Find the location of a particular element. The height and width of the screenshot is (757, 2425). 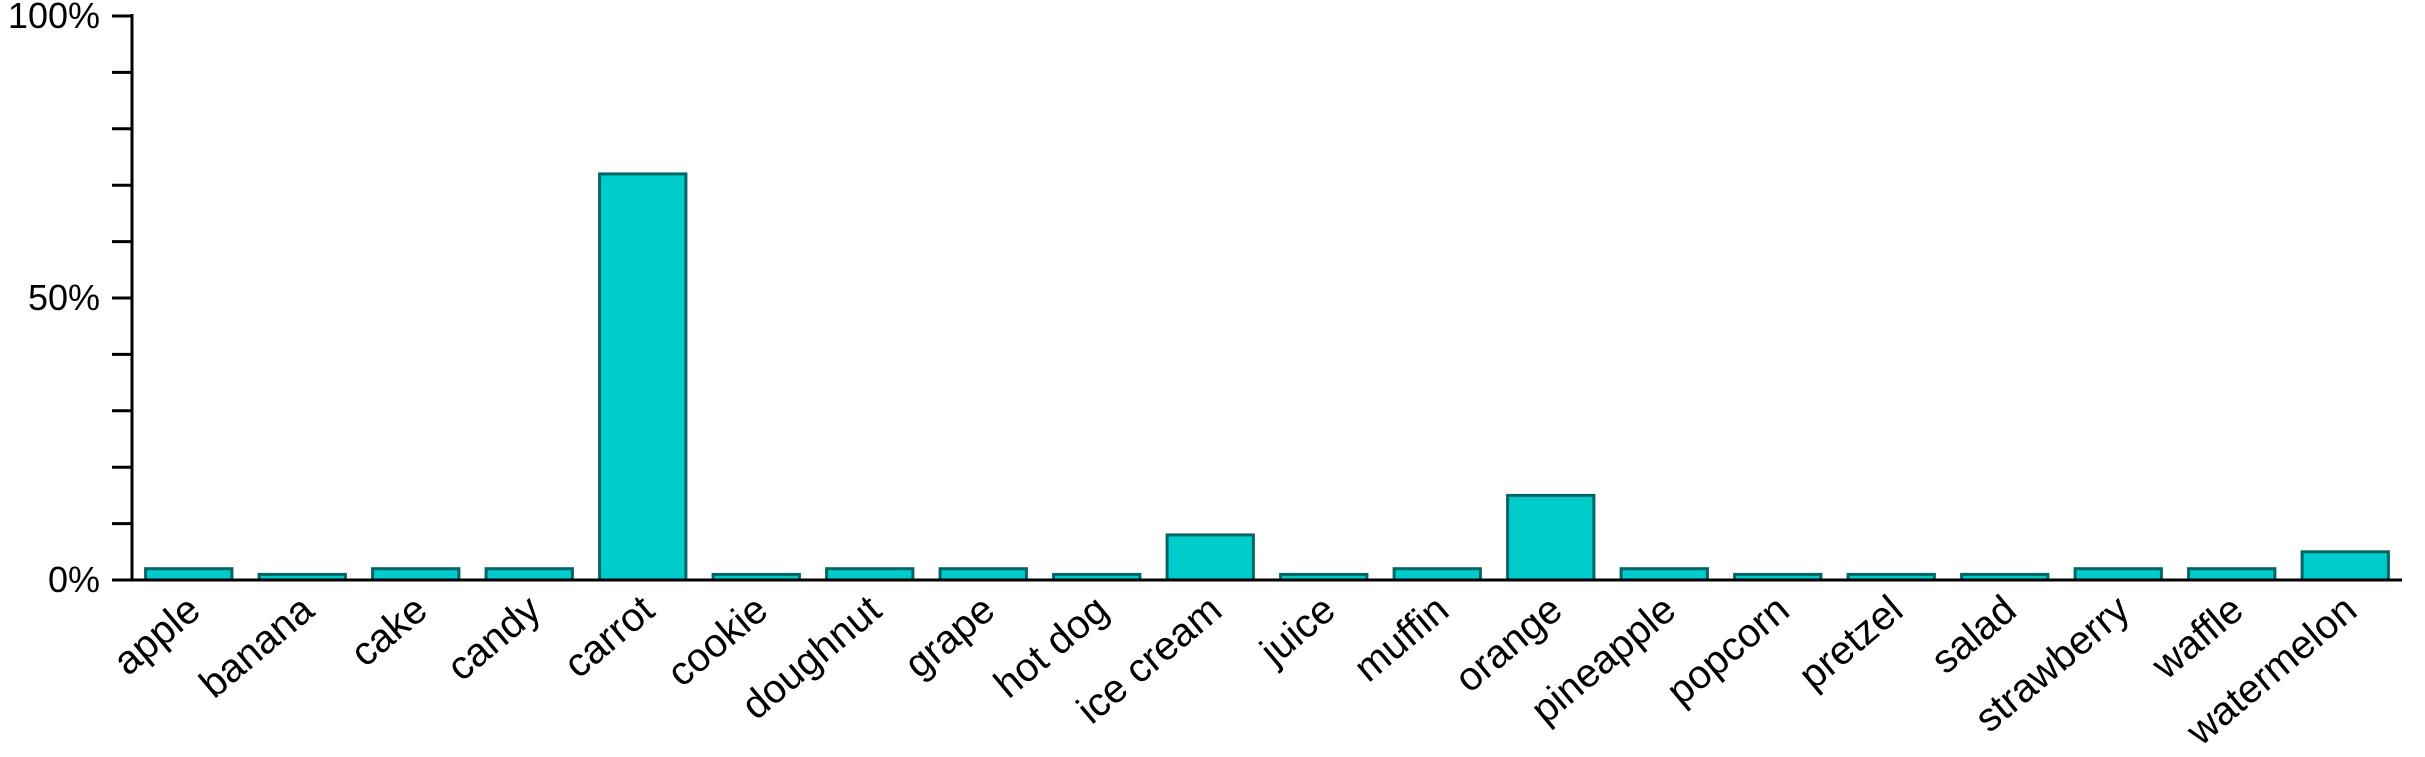

bar-waffle is located at coordinates (2232, 574).